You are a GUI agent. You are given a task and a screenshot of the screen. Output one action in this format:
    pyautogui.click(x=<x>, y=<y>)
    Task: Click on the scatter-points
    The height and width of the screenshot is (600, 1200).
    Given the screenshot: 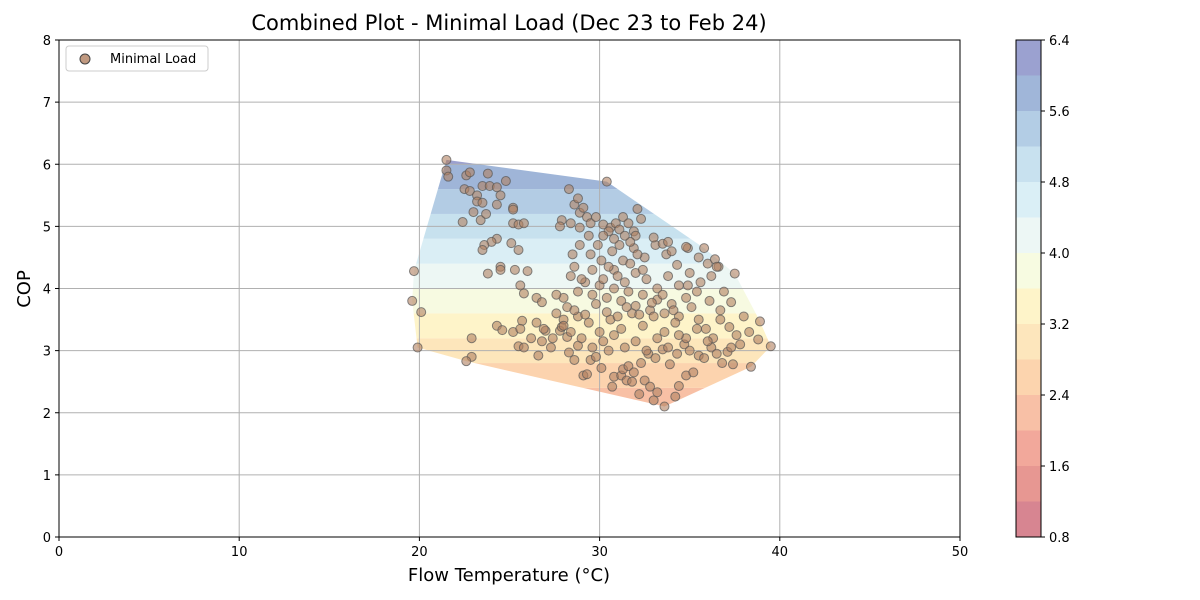 What is the action you would take?
    pyautogui.click(x=591, y=283)
    